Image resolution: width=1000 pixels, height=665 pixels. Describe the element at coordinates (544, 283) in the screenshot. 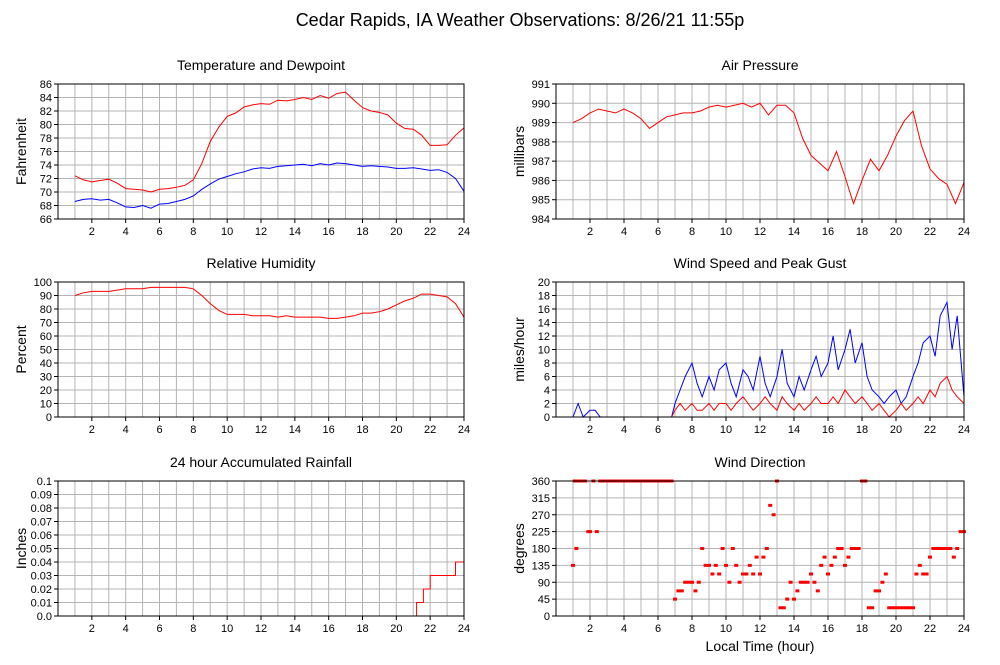

I see `y-tick-label: 20` at that location.